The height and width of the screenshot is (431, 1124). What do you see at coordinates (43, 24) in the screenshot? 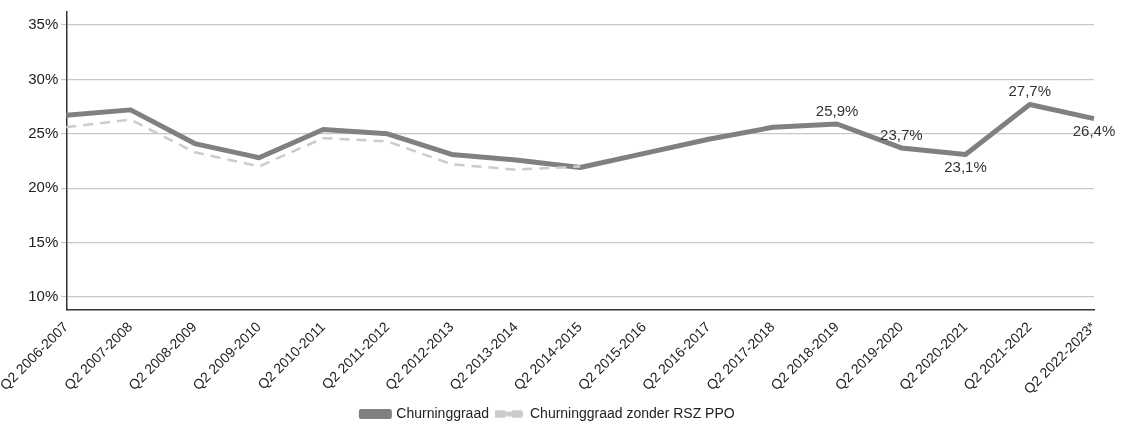
I see `y-tick-label: 35%` at bounding box center [43, 24].